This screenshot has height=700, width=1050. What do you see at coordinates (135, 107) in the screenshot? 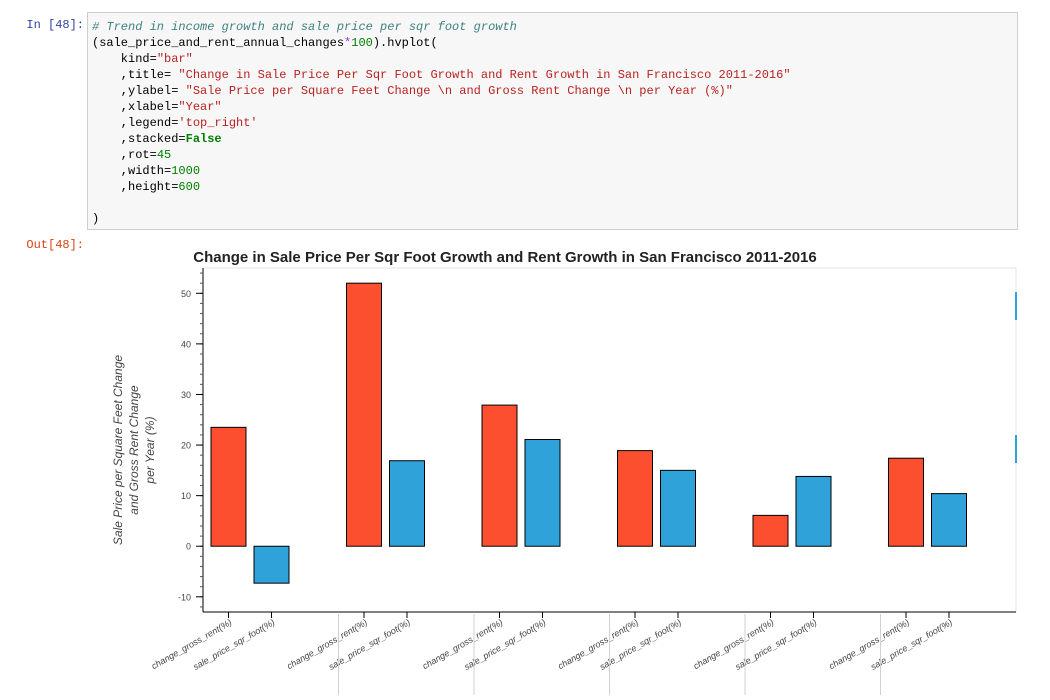
I see `code-token: ,xlabel=` at bounding box center [135, 107].